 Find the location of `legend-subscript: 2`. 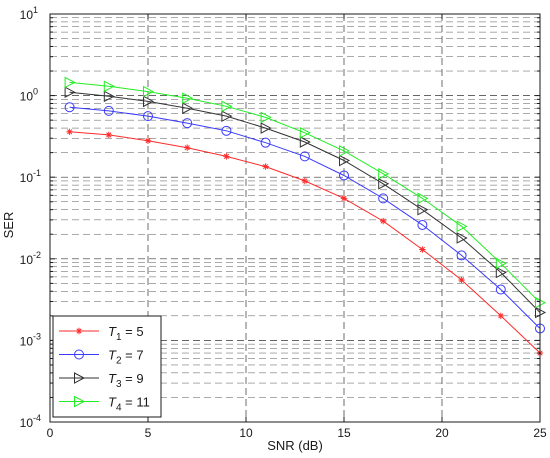

legend-subscript: 2 is located at coordinates (119, 361).